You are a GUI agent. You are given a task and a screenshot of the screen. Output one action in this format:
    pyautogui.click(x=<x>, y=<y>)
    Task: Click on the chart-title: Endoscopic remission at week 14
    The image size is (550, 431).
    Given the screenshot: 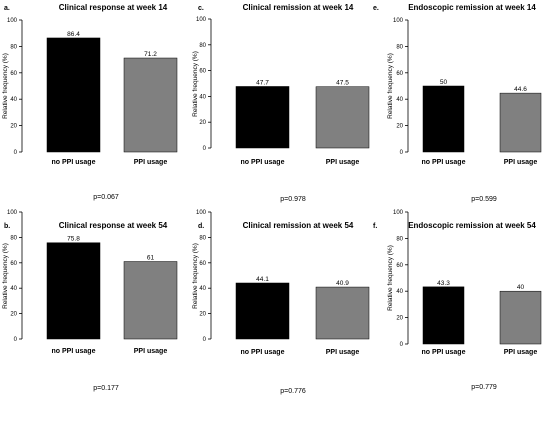 What is the action you would take?
    pyautogui.click(x=472, y=7)
    